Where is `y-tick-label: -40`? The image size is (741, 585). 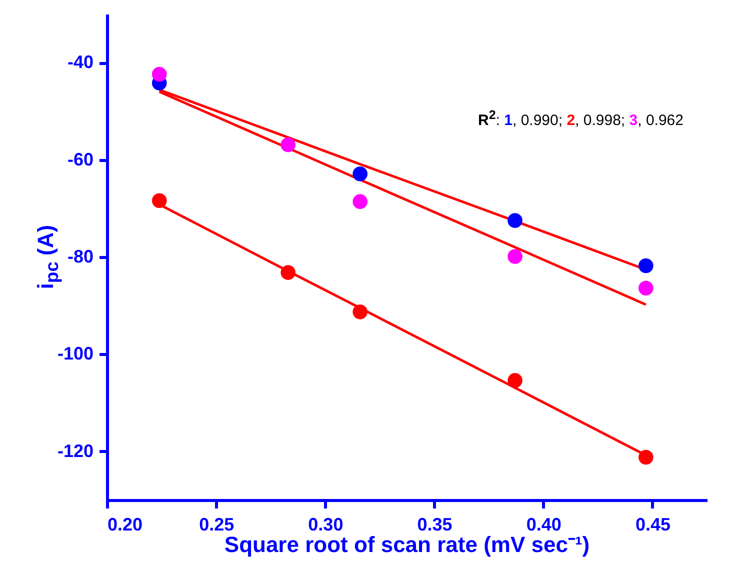 y-tick-label: -40 is located at coordinates (80, 62).